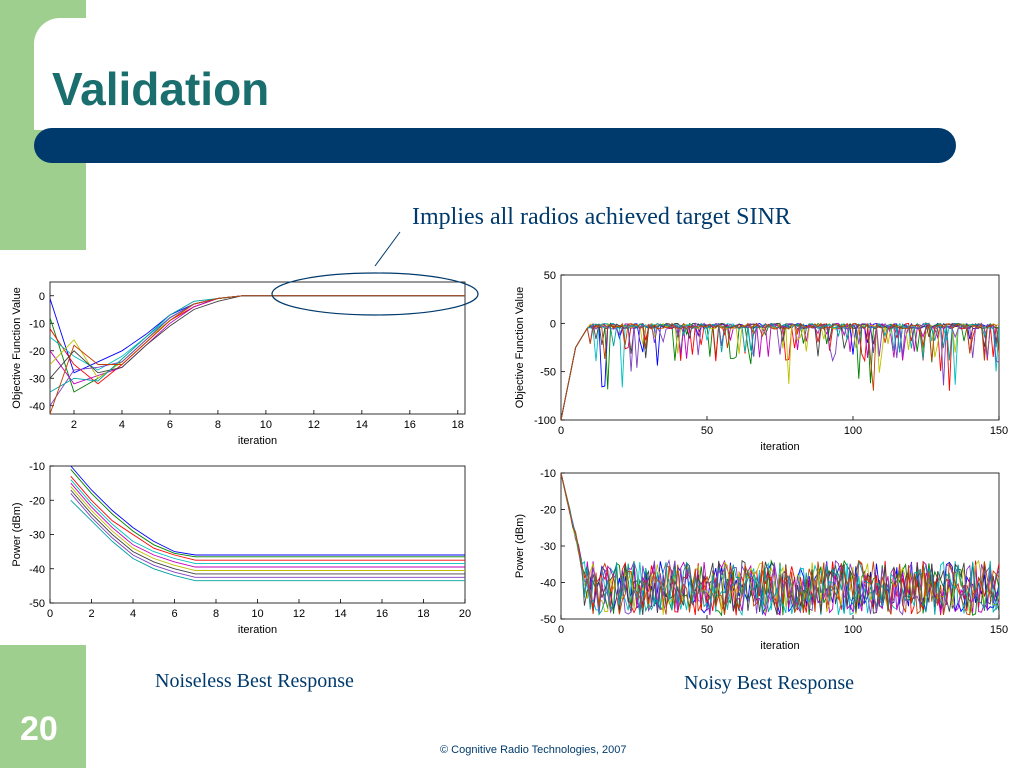 The width and height of the screenshot is (1024, 768). Describe the element at coordinates (375, 294) in the screenshot. I see `highlight-ellipse` at that location.